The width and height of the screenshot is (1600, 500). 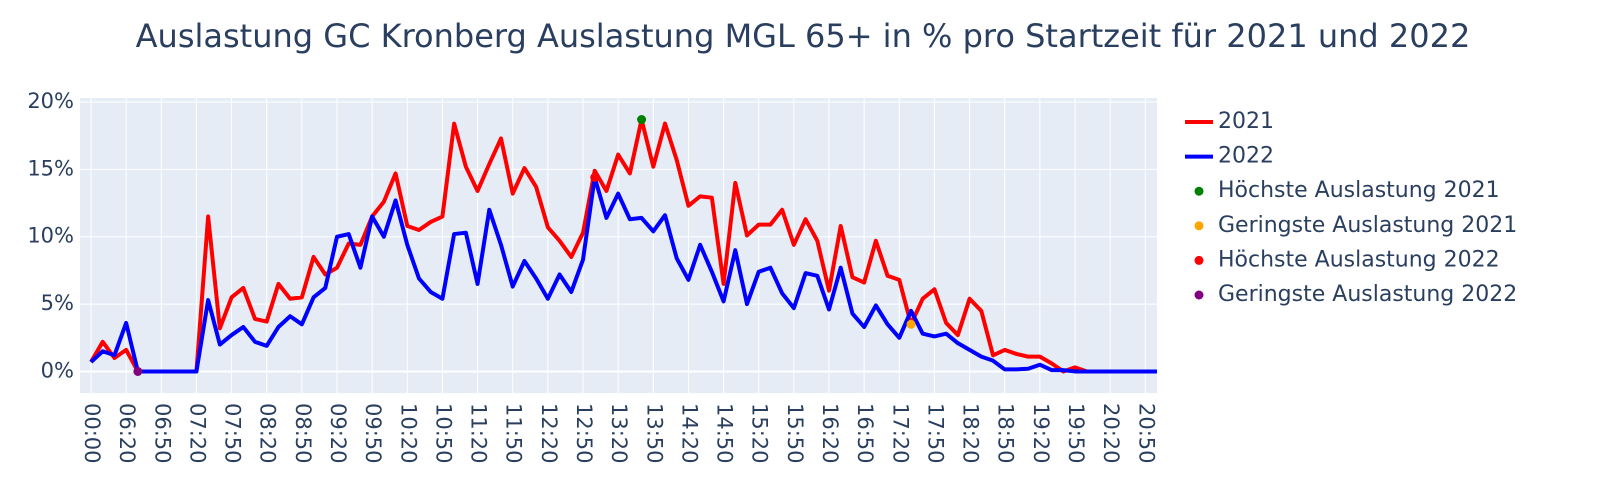 I want to click on x-tick-label: 11:50, so click(x=514, y=433).